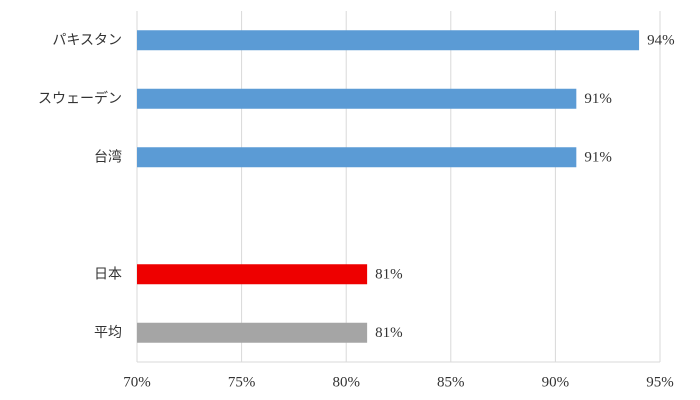 The width and height of the screenshot is (700, 400). What do you see at coordinates (660, 382) in the screenshot?
I see `x-tick-label: 95%` at bounding box center [660, 382].